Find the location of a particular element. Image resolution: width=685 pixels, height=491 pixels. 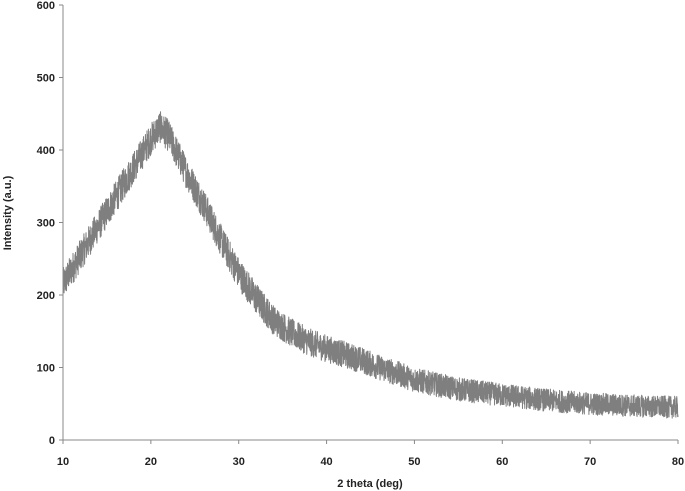

y-tick-label: 0 is located at coordinates (52, 441).